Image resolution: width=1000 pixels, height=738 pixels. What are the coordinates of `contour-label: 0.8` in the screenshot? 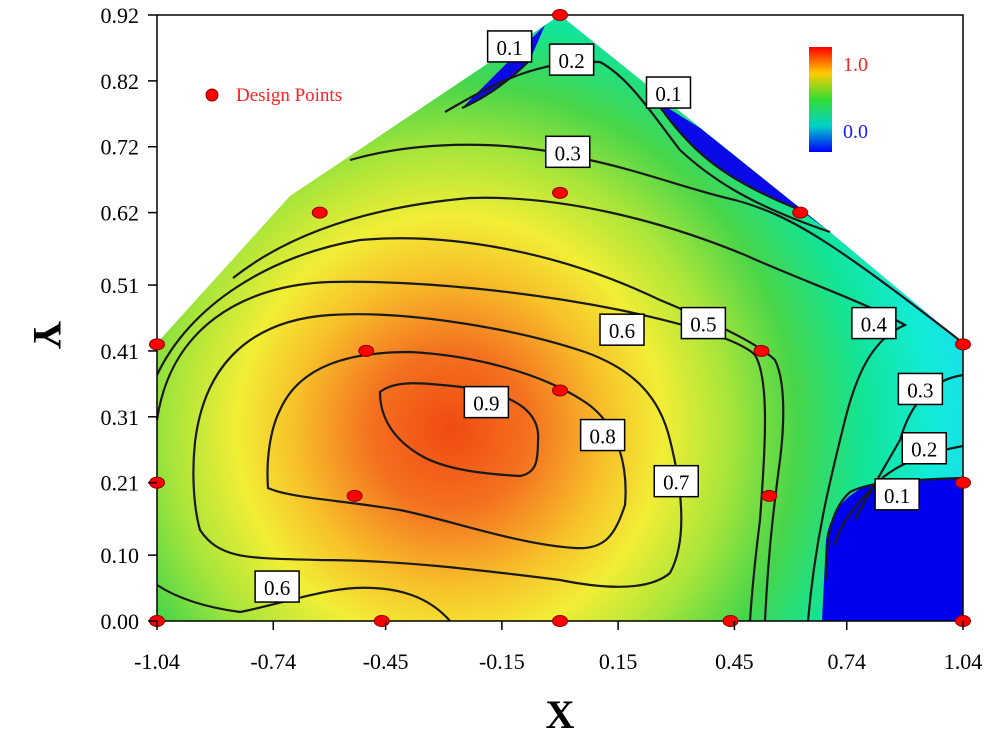 It's located at (602, 435).